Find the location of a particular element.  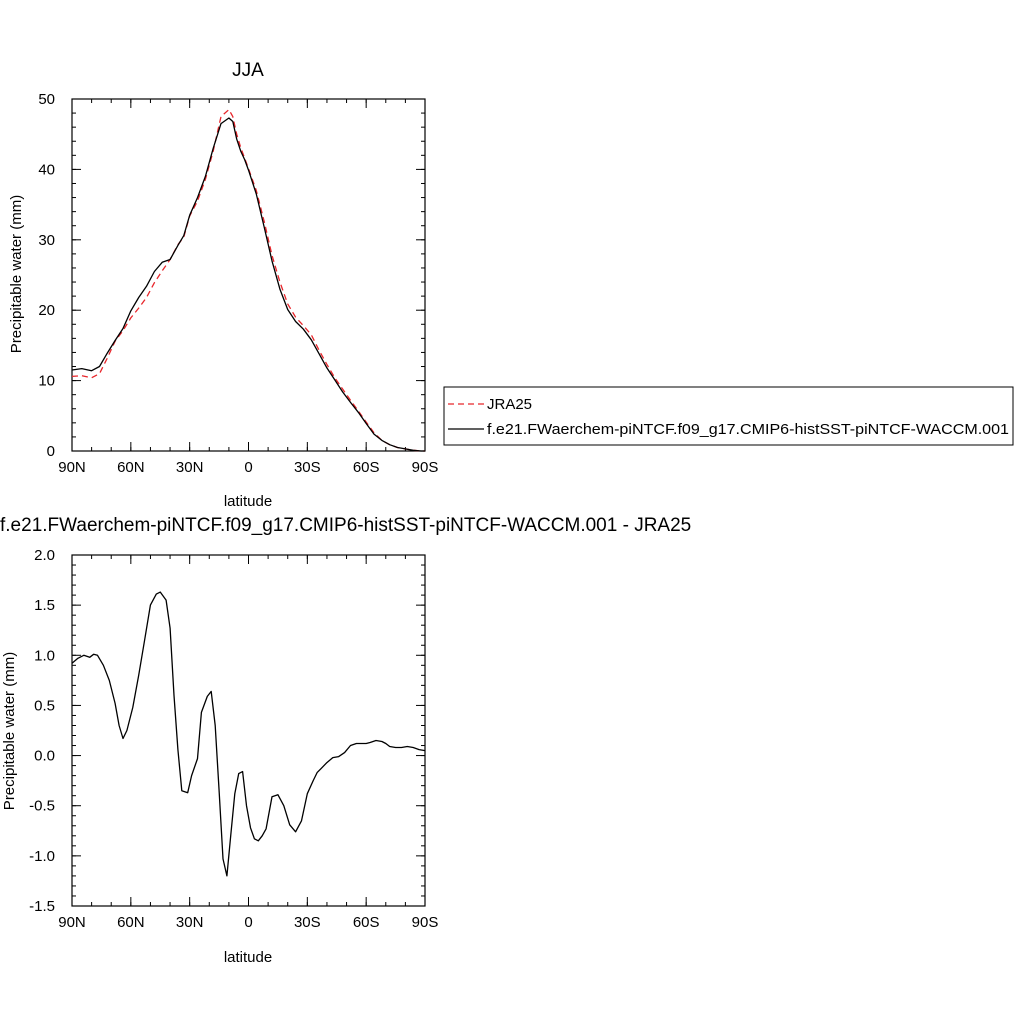

legend-box is located at coordinates (728, 416).